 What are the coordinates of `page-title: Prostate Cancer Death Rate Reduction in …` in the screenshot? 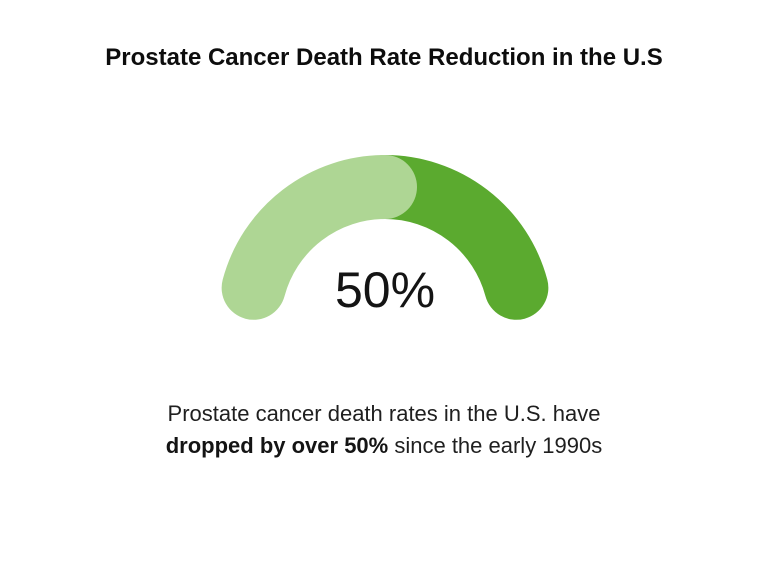 It's located at (384, 57).